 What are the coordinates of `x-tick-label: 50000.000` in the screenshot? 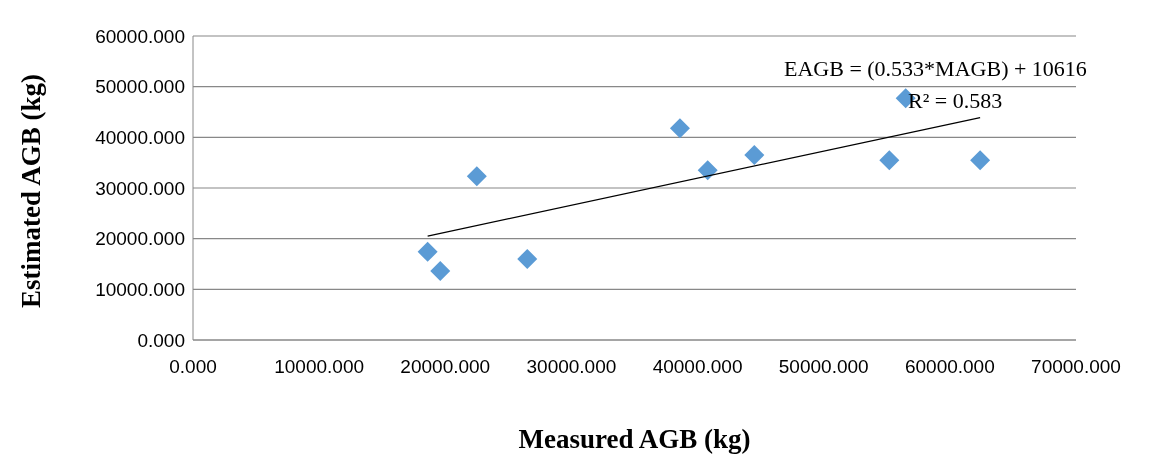 It's located at (823, 367).